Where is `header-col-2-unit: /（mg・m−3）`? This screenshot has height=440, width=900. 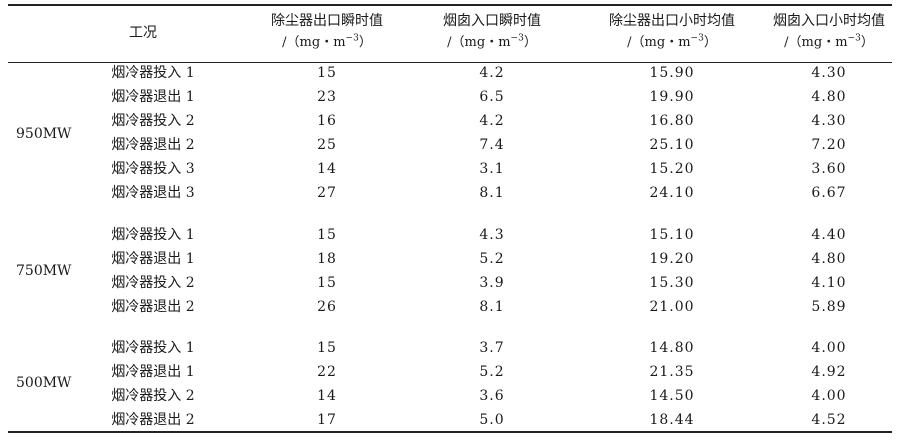
header-col-2-unit: /（mg・m−3） is located at coordinates (492, 41).